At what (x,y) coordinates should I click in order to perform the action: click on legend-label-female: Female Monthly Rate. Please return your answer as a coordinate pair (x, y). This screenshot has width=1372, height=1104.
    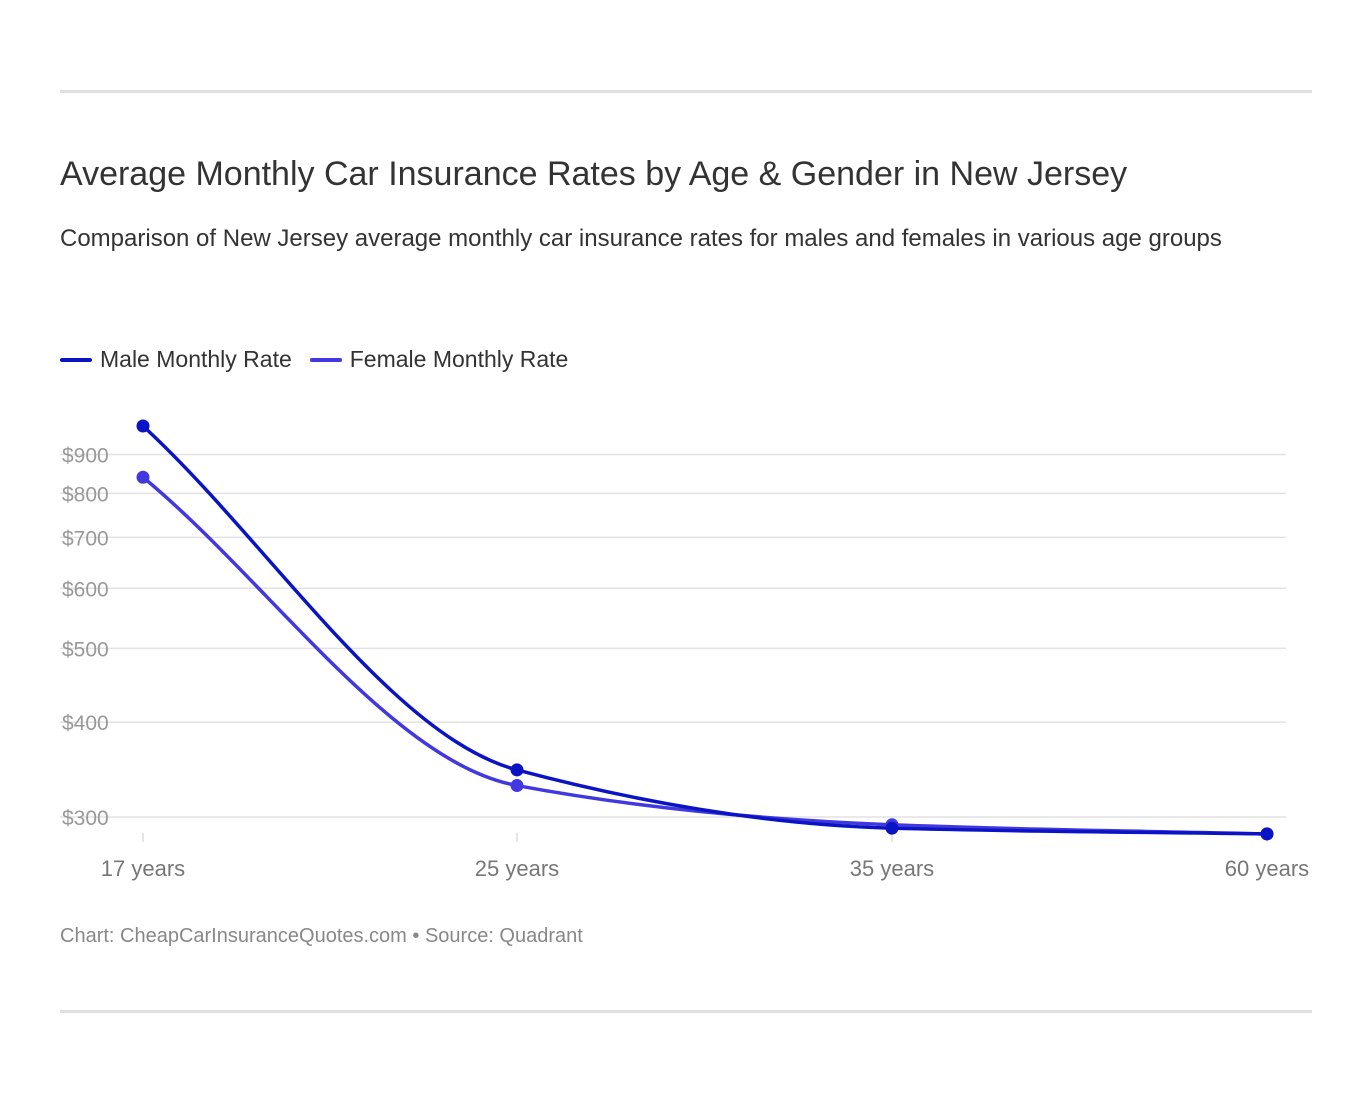
    Looking at the image, I should click on (459, 359).